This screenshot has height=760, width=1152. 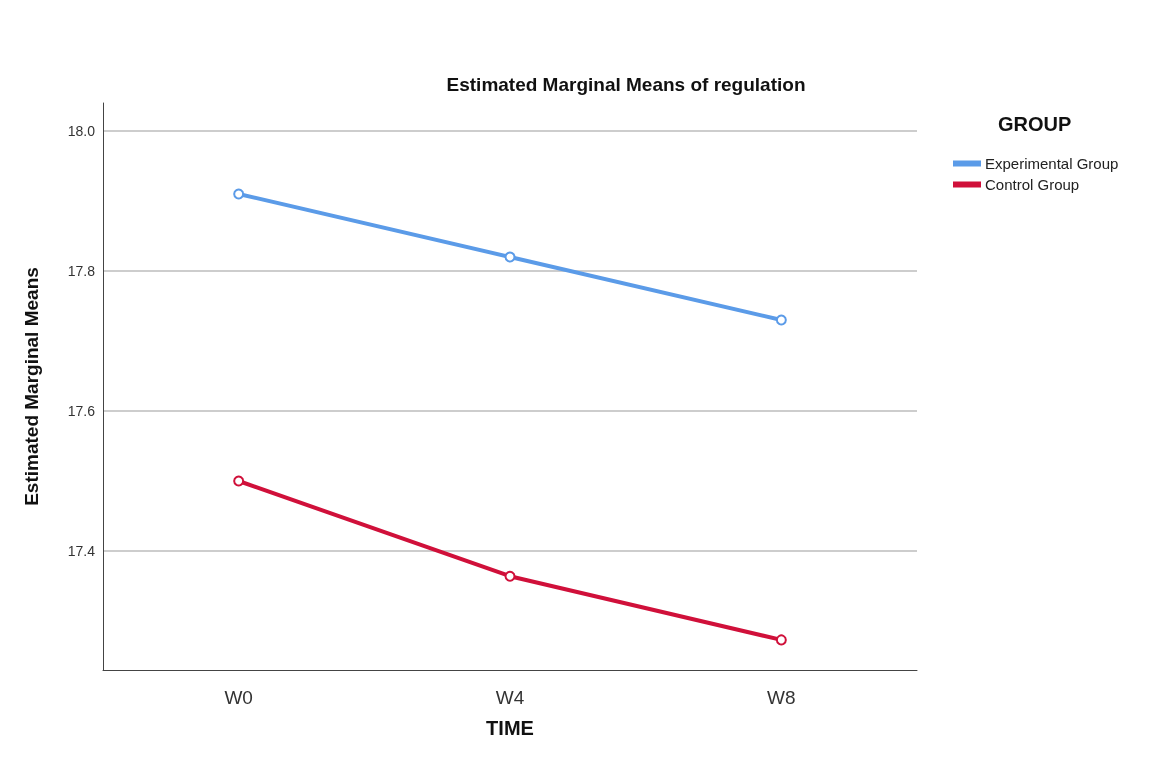 What do you see at coordinates (238, 697) in the screenshot?
I see `x-tick-label: W0` at bounding box center [238, 697].